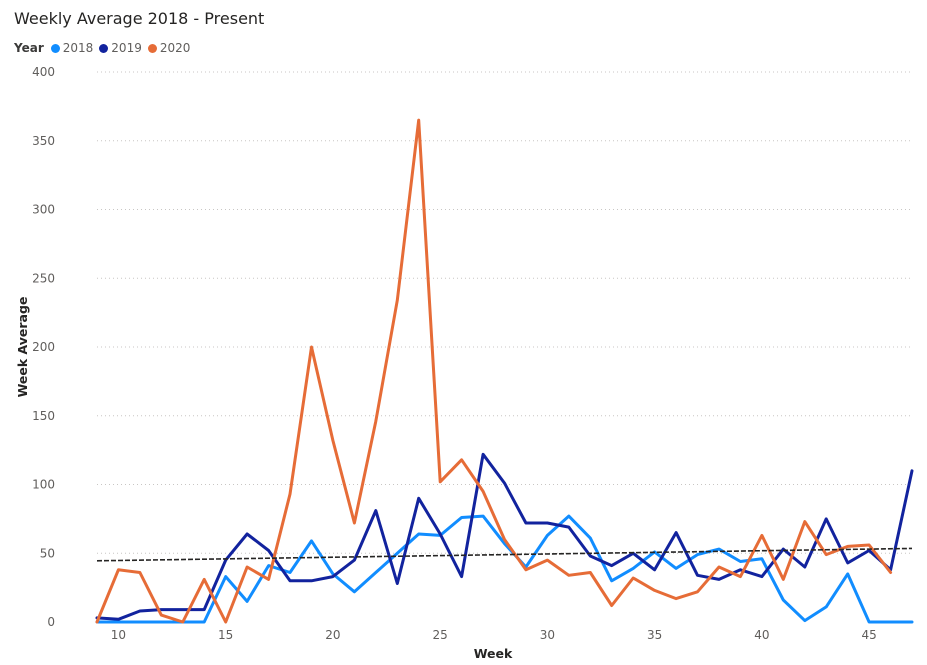 This screenshot has height=665, width=927. What do you see at coordinates (175, 48) in the screenshot?
I see `legend-label-2020: 2020` at bounding box center [175, 48].